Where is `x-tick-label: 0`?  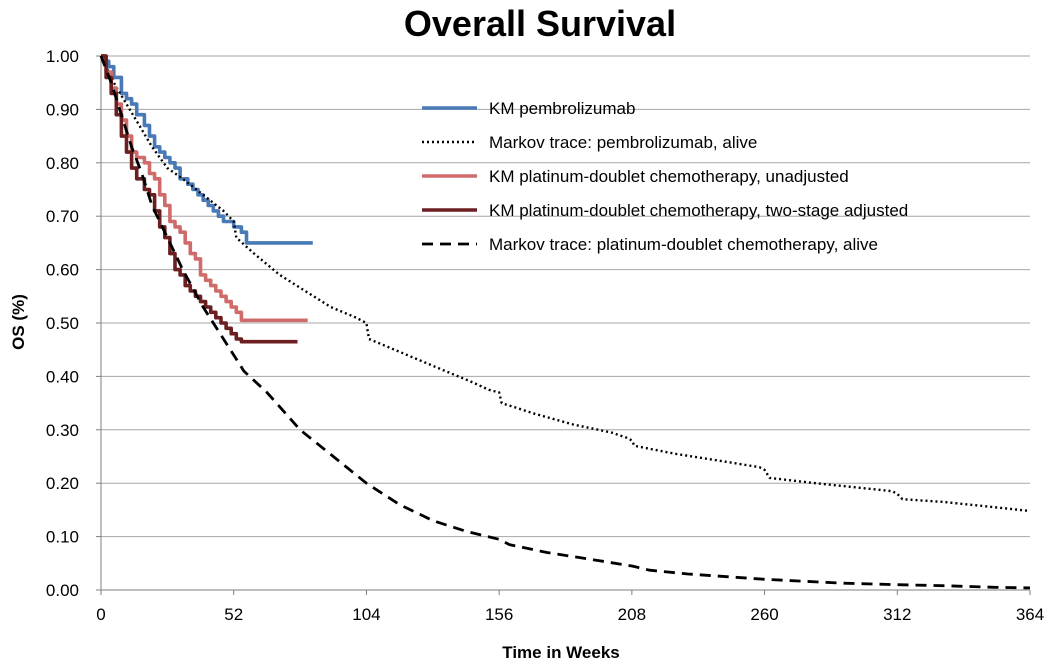
x-tick-label: 0 is located at coordinates (100, 614).